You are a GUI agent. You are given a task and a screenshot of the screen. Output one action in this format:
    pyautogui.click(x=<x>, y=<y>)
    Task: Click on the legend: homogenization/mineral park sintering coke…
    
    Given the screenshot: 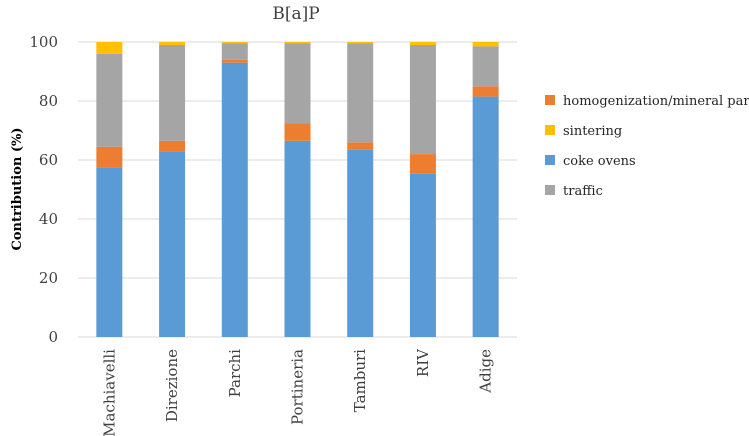 What is the action you would take?
    pyautogui.click(x=647, y=146)
    